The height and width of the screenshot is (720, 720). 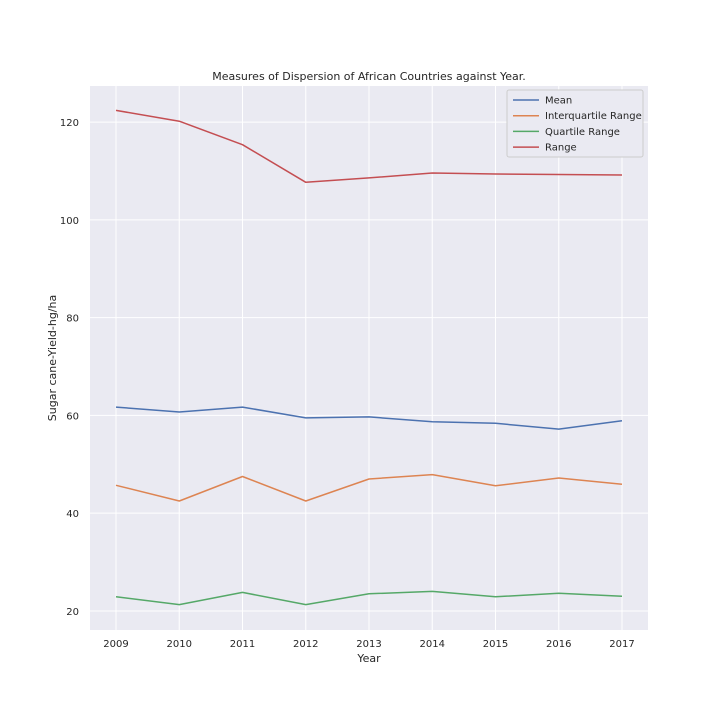 What do you see at coordinates (69, 368) in the screenshot?
I see `y-axis: 20 40 60 80 100 120` at bounding box center [69, 368].